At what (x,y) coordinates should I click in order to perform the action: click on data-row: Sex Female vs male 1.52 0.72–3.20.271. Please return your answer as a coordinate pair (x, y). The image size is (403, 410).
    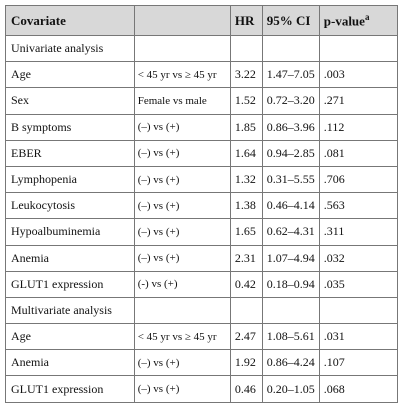
    Looking at the image, I should click on (202, 101).